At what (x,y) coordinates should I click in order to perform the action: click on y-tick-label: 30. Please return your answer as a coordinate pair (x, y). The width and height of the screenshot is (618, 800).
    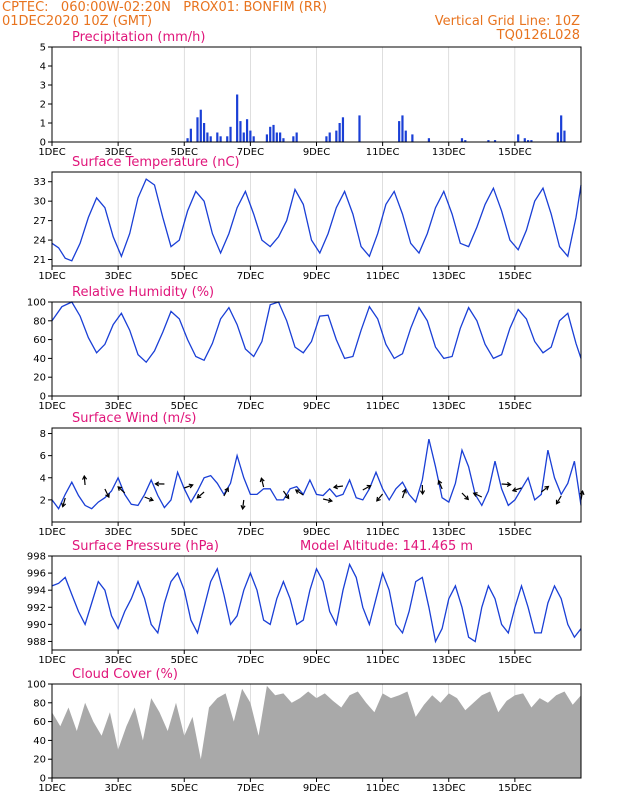
    Looking at the image, I should click on (39, 202).